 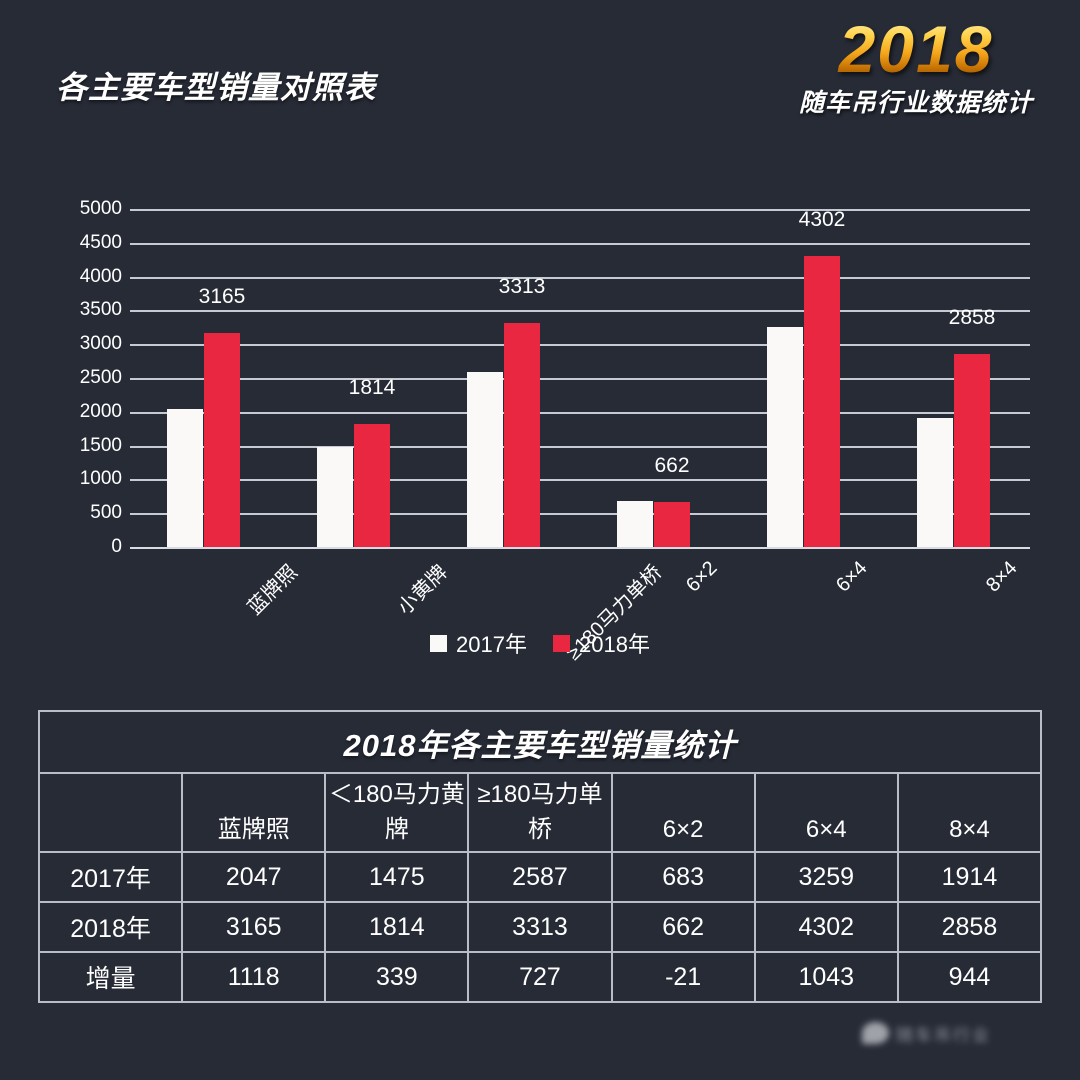 I want to click on x-axis-category-label: 小黄牌, so click(x=422, y=590).